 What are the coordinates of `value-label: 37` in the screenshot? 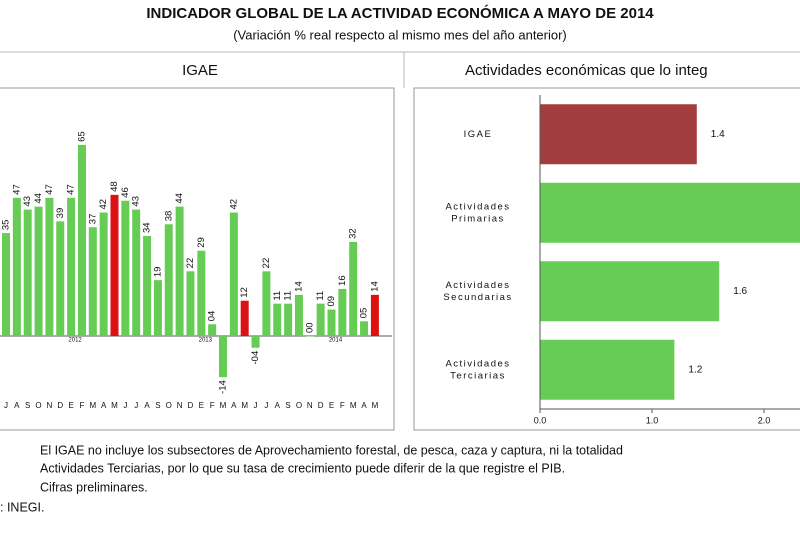 It's located at (92, 219).